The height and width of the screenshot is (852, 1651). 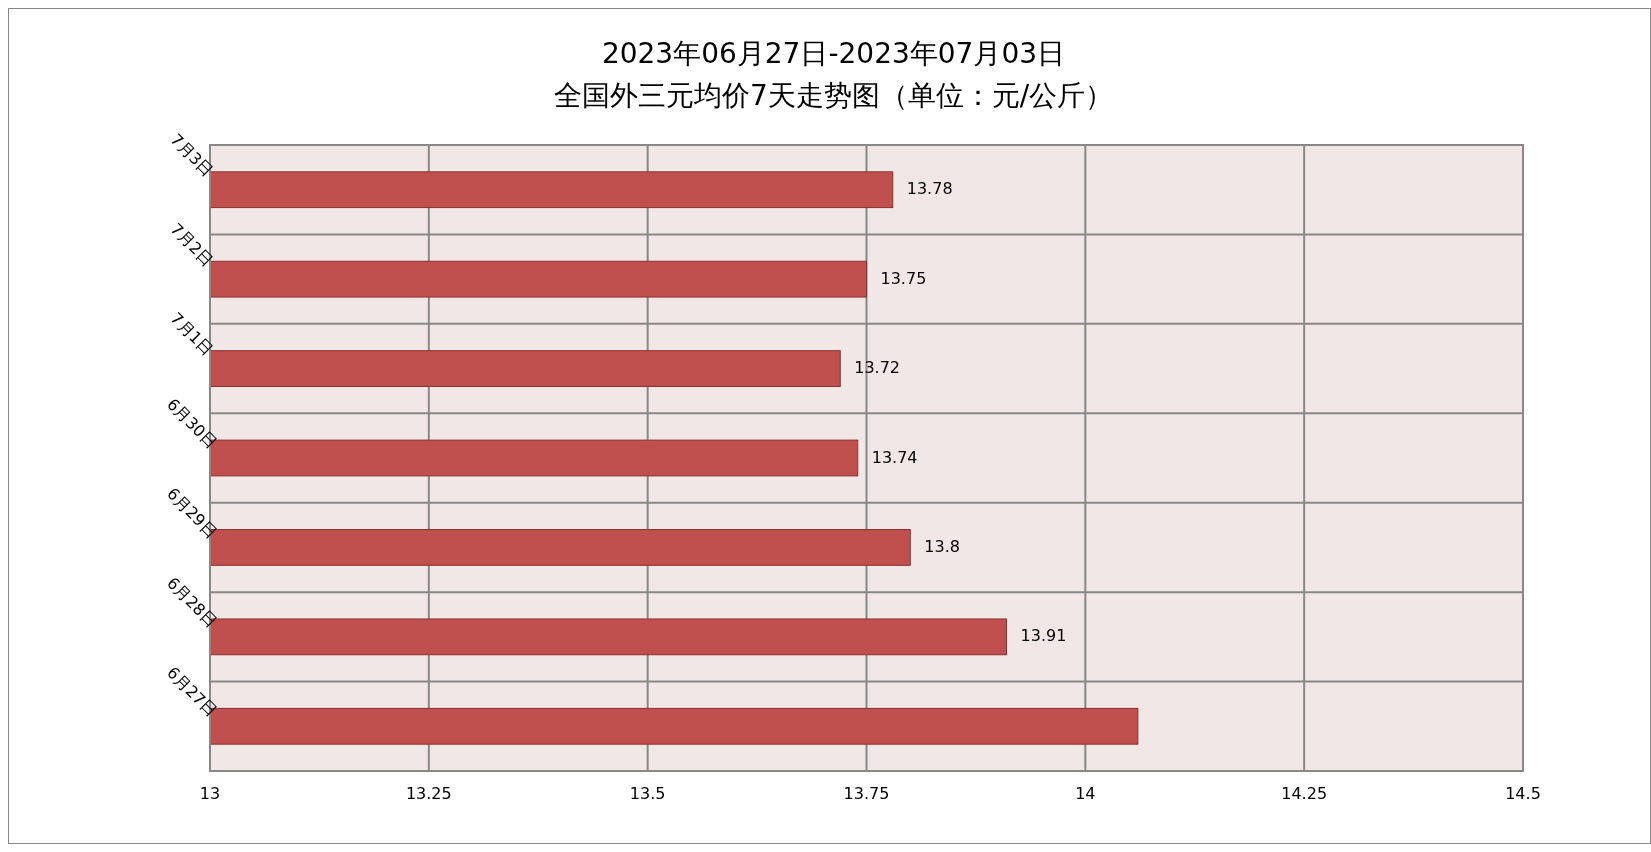 What do you see at coordinates (866, 793) in the screenshot?
I see `x-tick-label: 13.75` at bounding box center [866, 793].